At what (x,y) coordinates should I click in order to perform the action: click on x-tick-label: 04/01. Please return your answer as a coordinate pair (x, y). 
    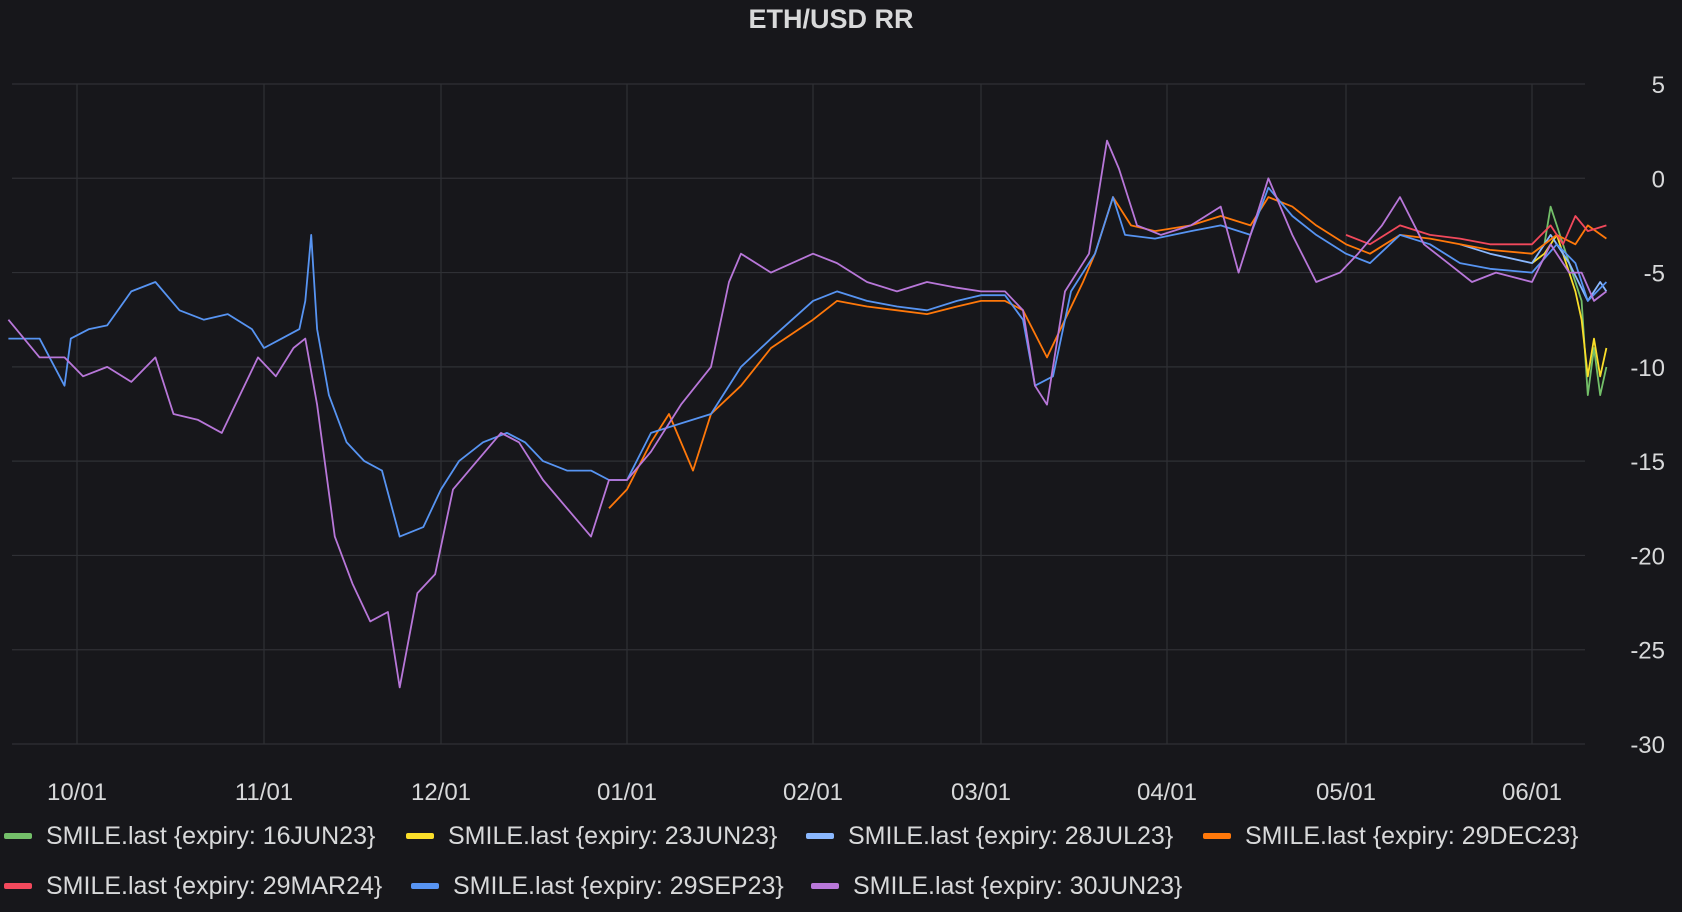
    Looking at the image, I should click on (1167, 792).